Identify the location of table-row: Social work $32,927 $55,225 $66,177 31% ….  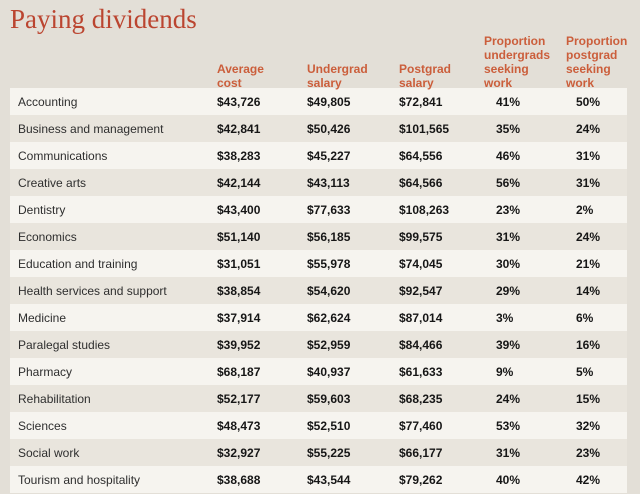
(318, 452).